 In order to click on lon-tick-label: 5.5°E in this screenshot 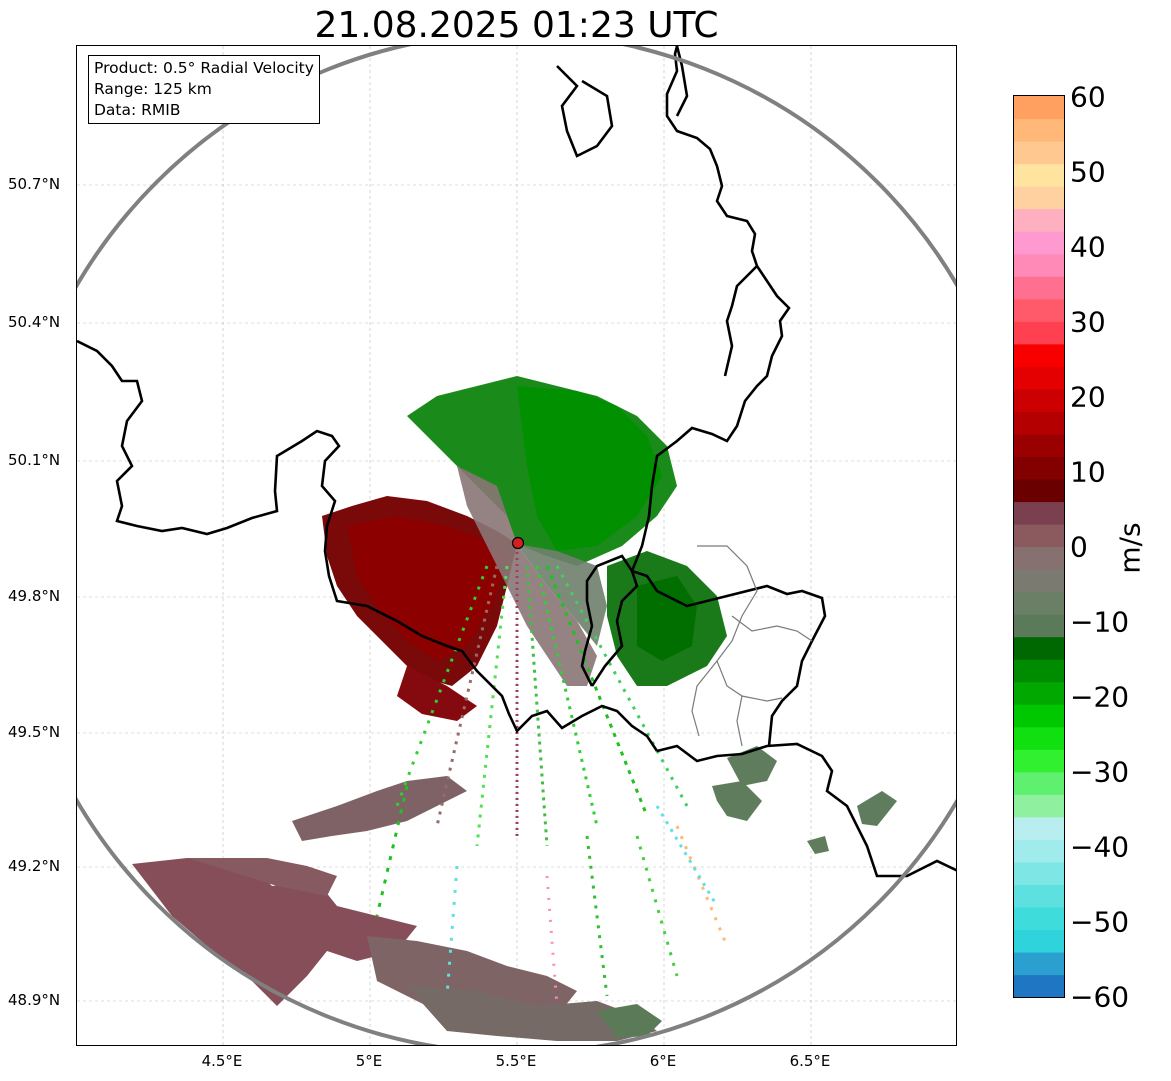, I will do `click(516, 1061)`.